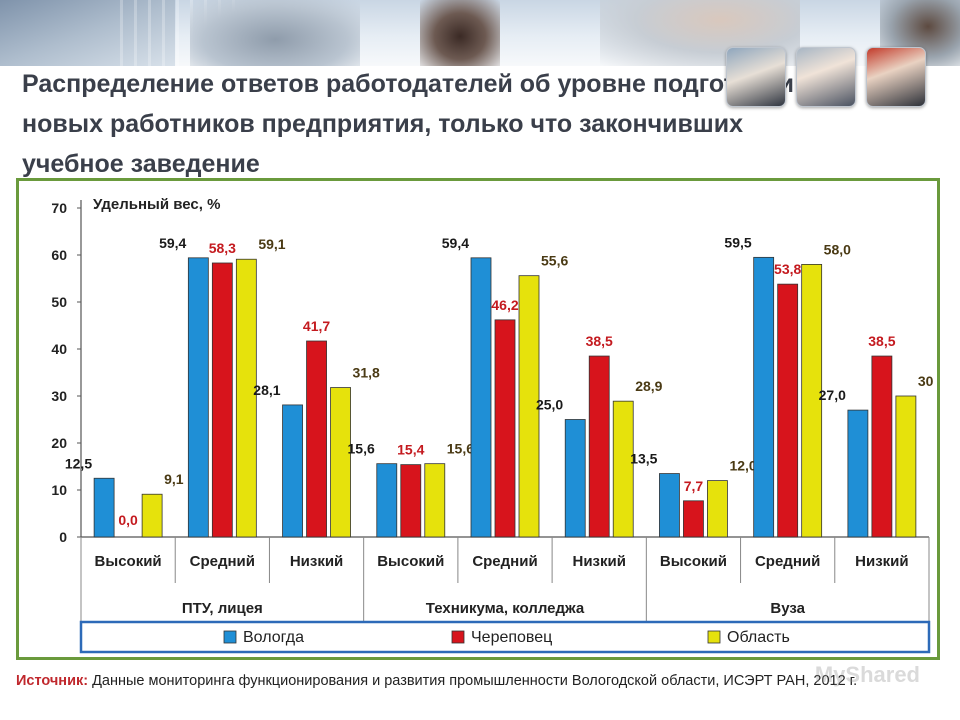 The image size is (960, 720). What do you see at coordinates (156, 204) in the screenshot?
I see `y-axis-title: Удельный вес, %` at bounding box center [156, 204].